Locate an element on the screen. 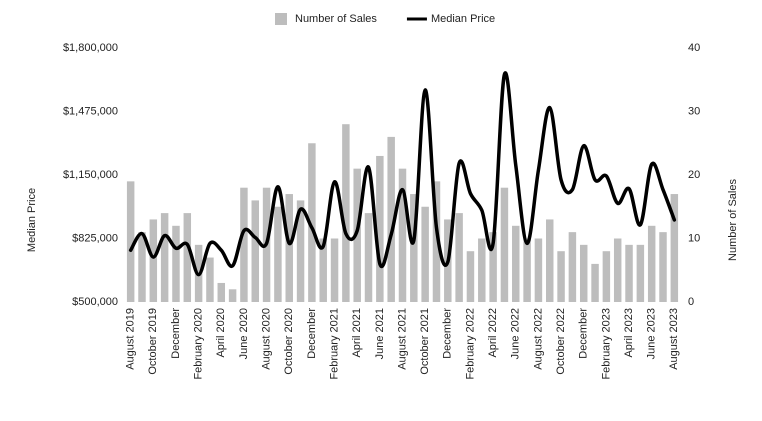  x-tick-label: October 2021 is located at coordinates (425, 341).